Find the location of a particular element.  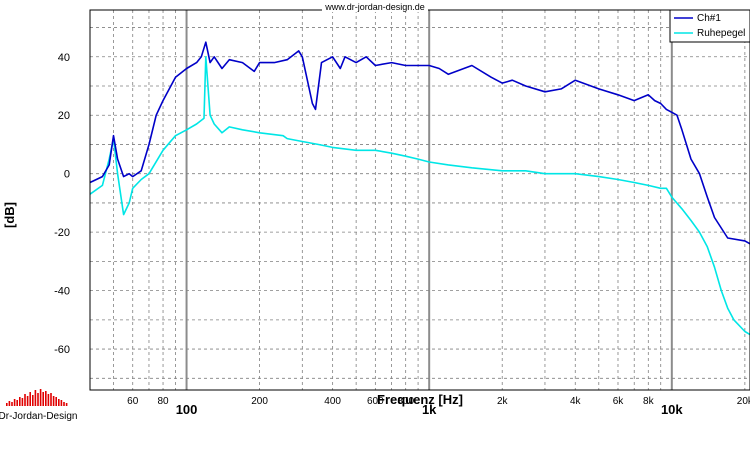

x-tick-label: 800 is located at coordinates (405, 401).